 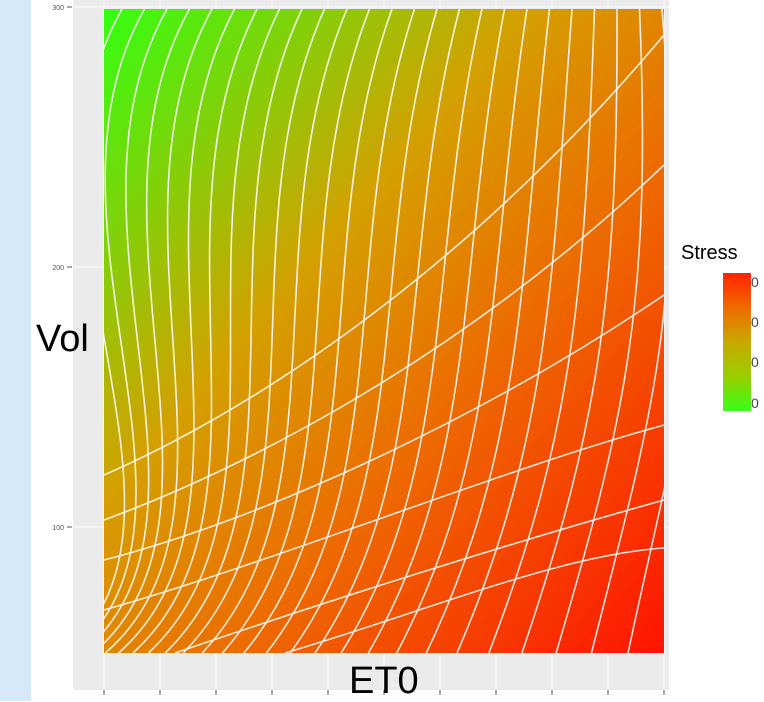 What do you see at coordinates (737, 342) in the screenshot?
I see `legend-colorbar` at bounding box center [737, 342].